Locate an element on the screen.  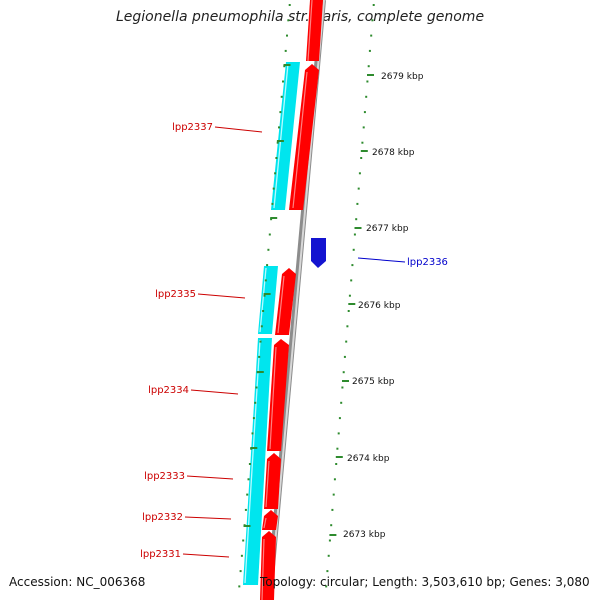
gene-label-lpp2336: lpp2336 is located at coordinates (427, 262).